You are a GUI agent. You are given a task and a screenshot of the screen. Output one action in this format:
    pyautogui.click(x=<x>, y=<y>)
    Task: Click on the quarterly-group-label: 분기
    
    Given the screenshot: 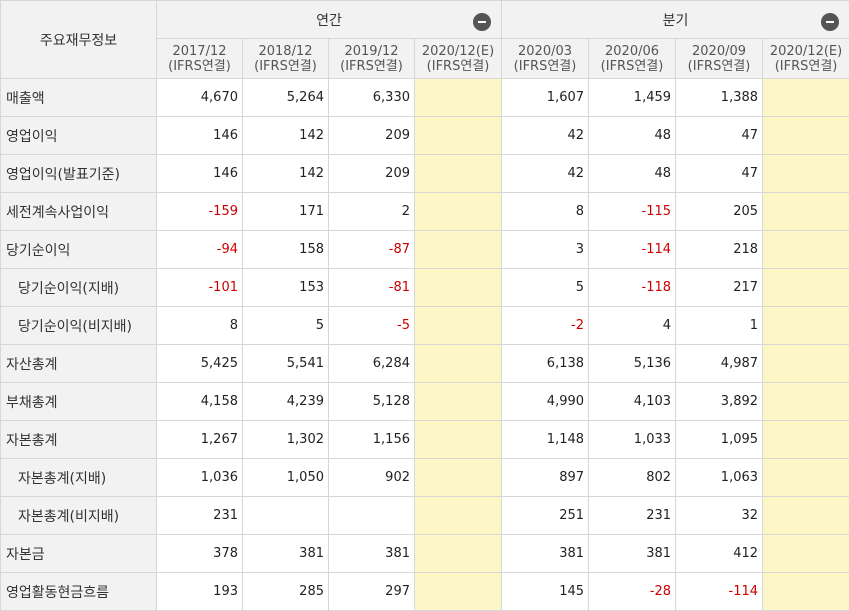 What is the action you would take?
    pyautogui.click(x=675, y=20)
    